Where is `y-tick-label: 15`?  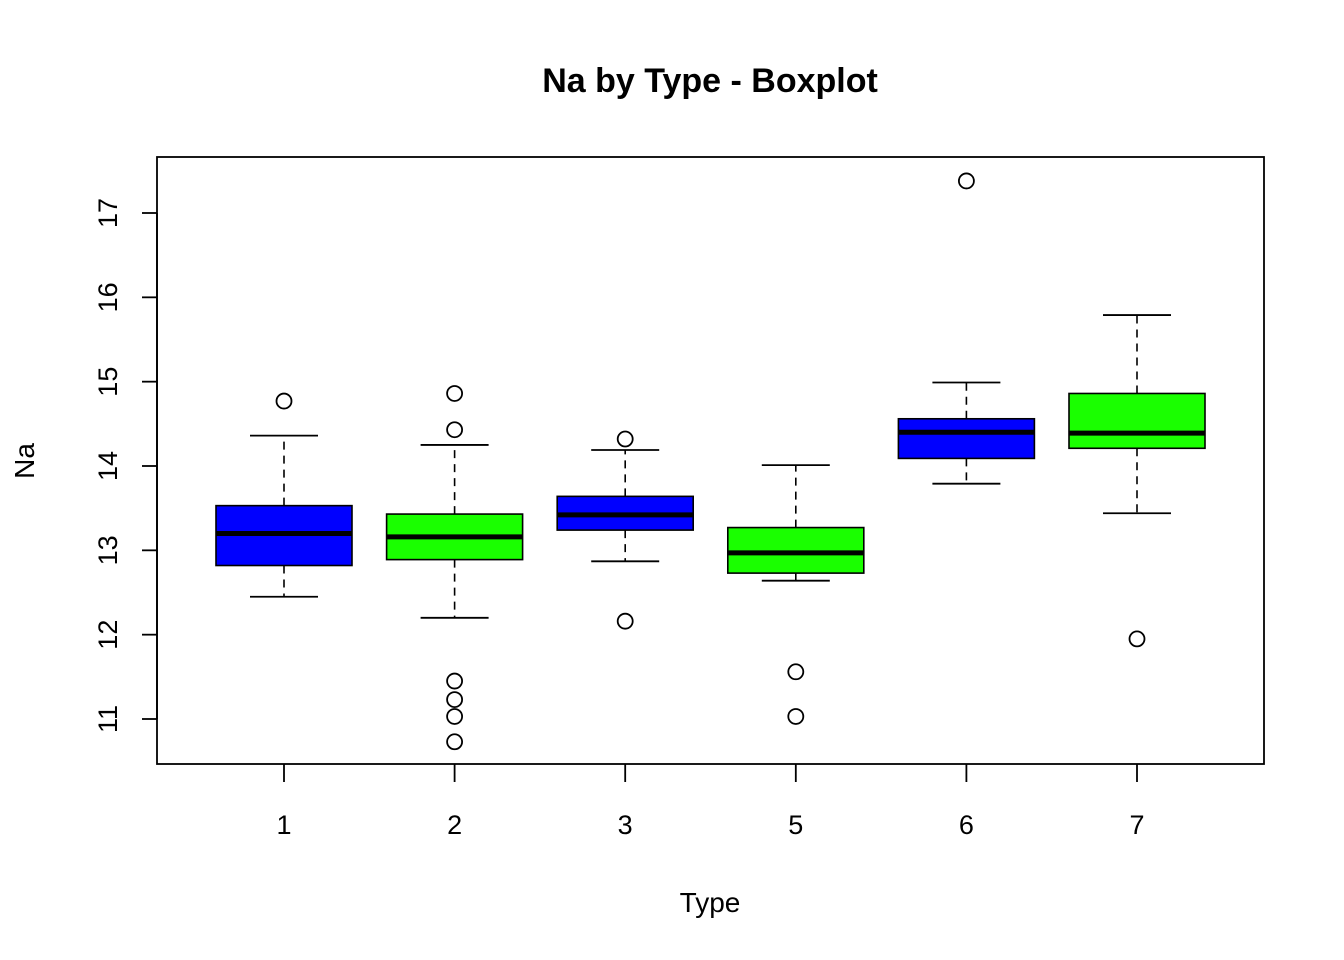 y-tick-label: 15 is located at coordinates (108, 382).